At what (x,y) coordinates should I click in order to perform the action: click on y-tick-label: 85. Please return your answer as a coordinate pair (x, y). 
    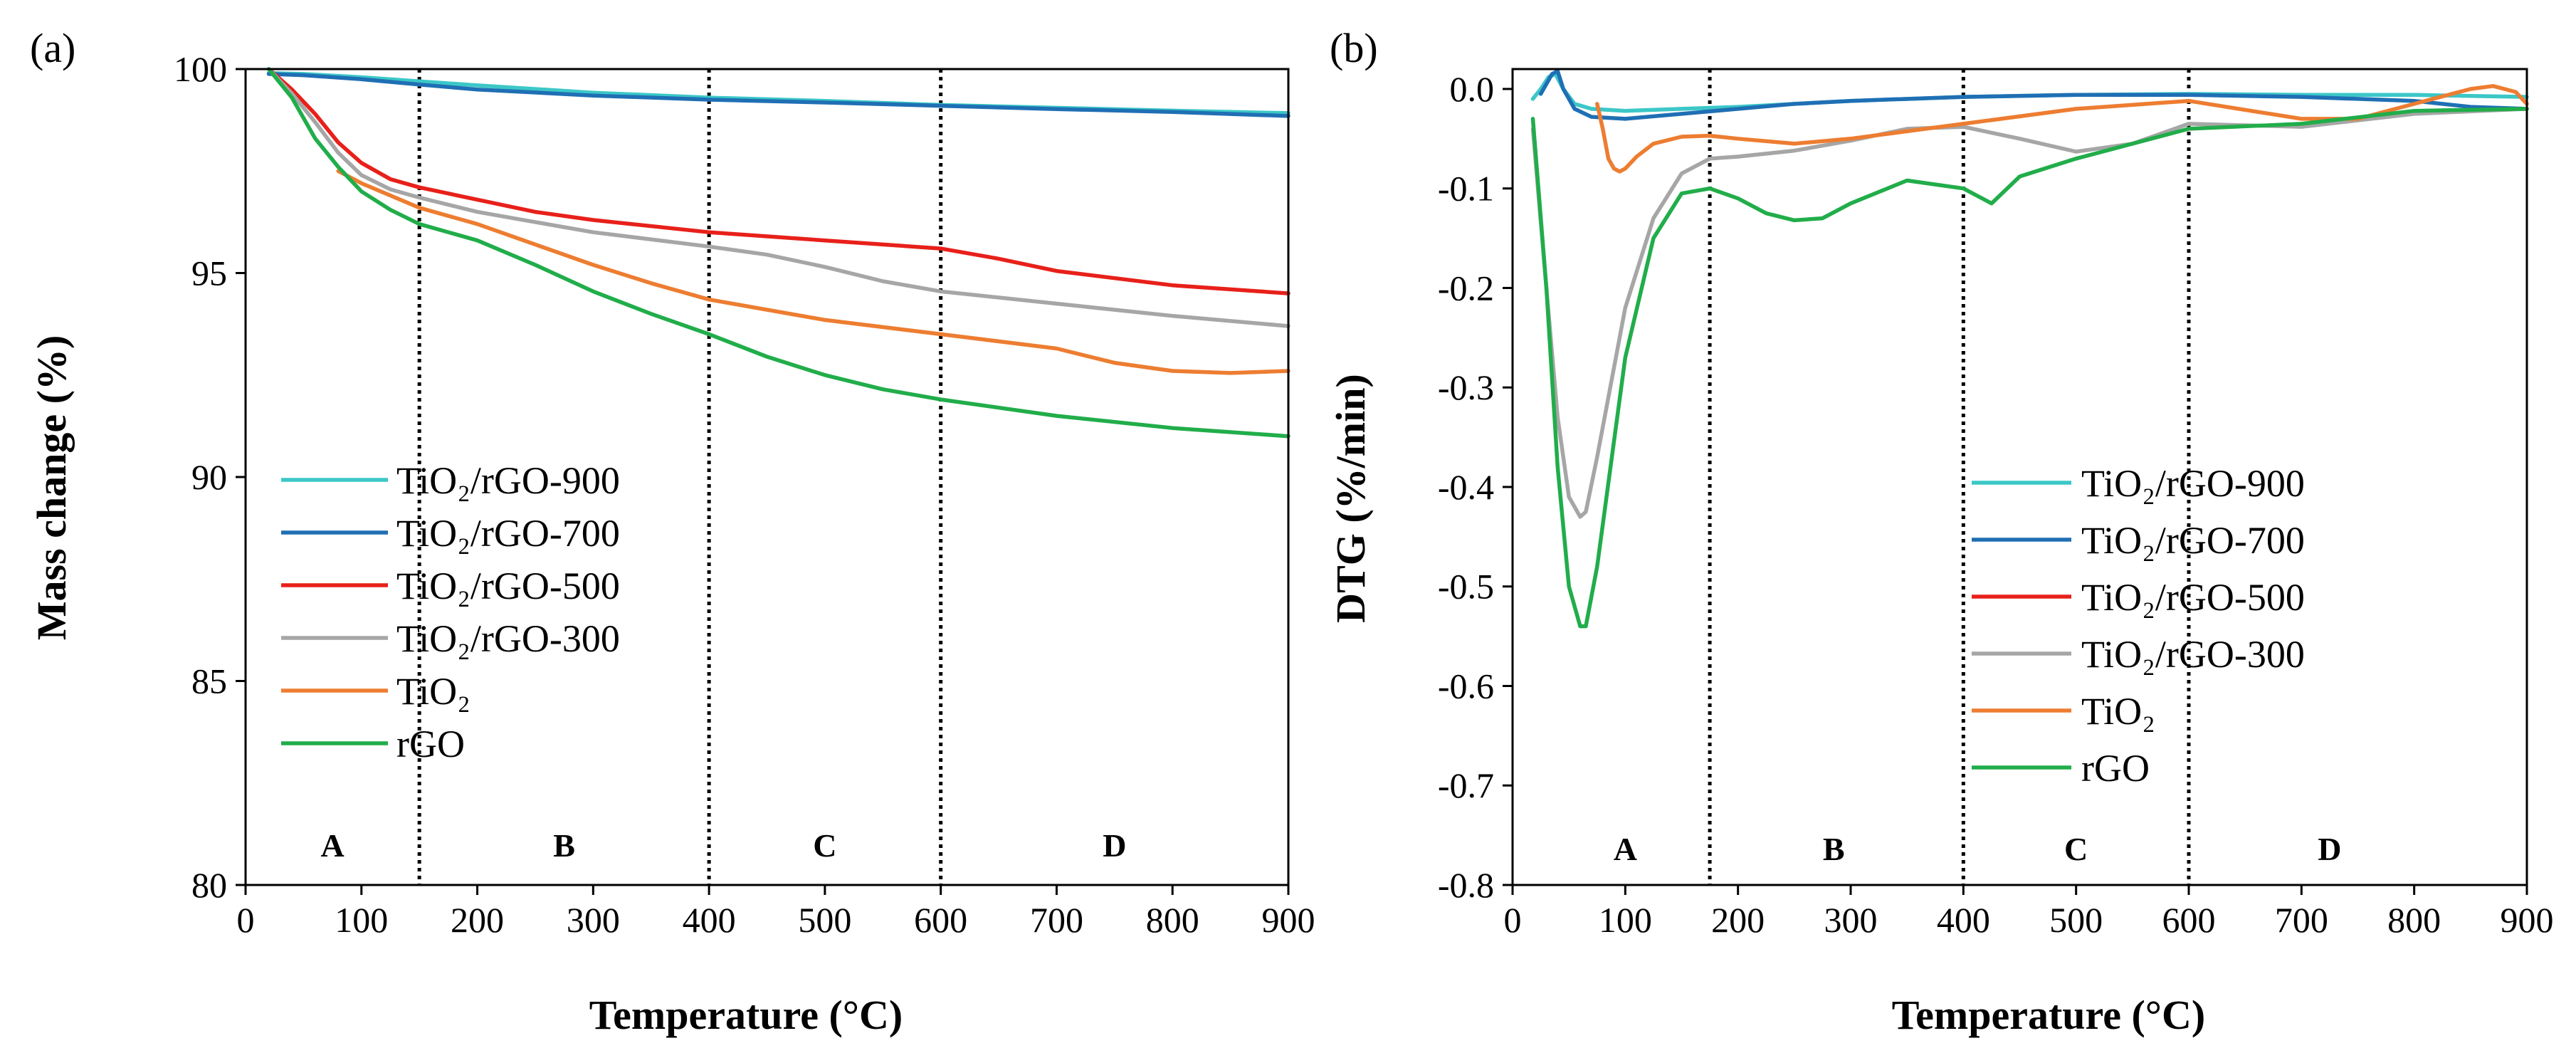
    Looking at the image, I should click on (209, 681).